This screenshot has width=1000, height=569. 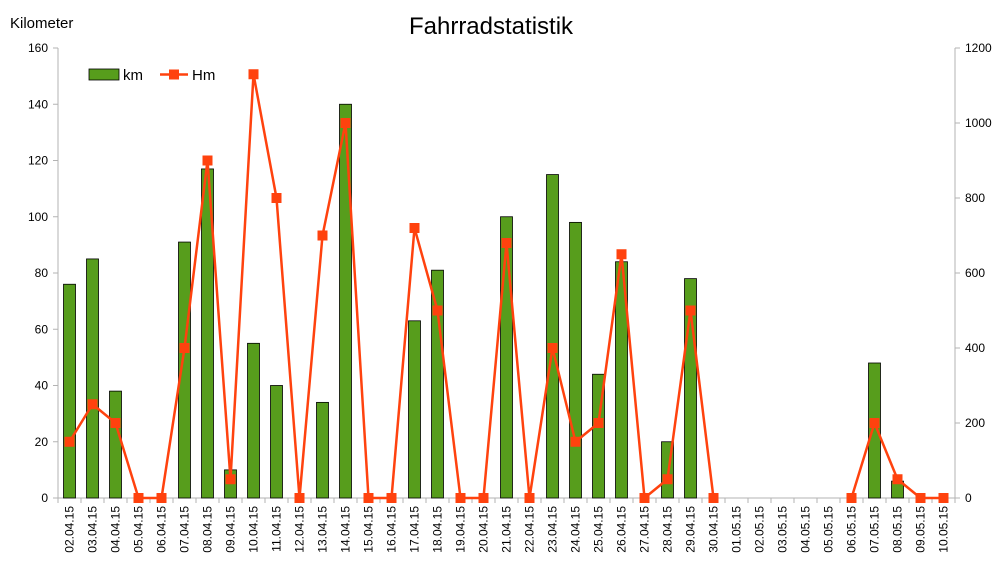 What do you see at coordinates (139, 529) in the screenshot?
I see `x-tick-label: 05.04.15` at bounding box center [139, 529].